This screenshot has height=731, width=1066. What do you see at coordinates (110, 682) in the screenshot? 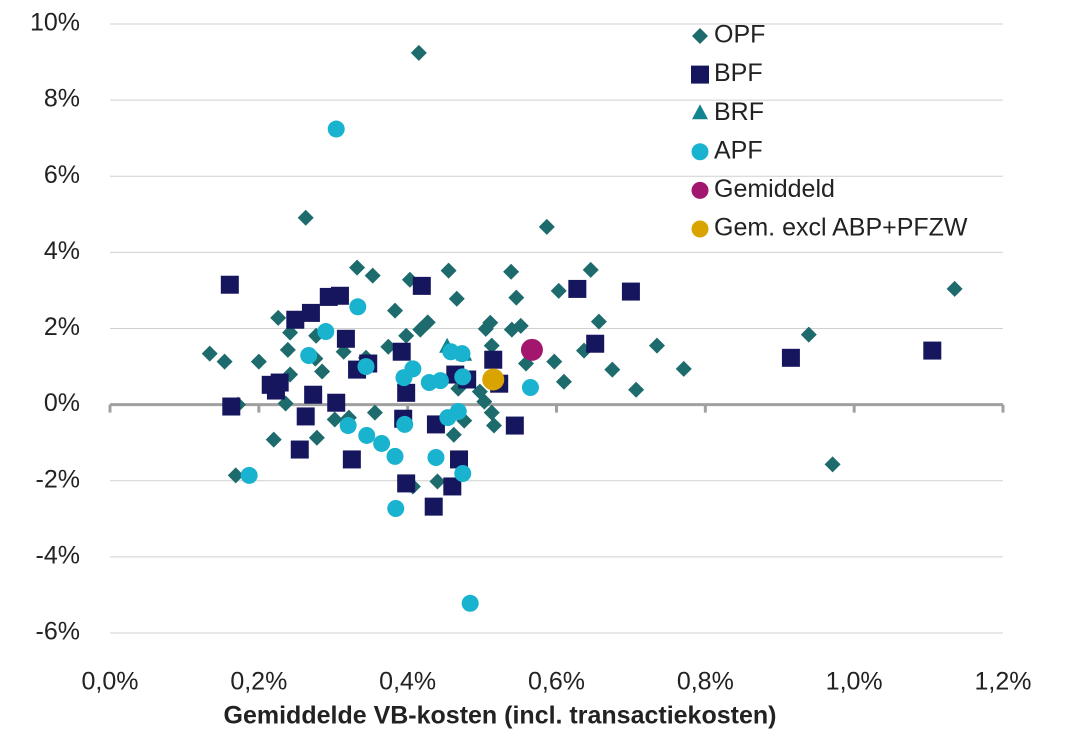
I see `x-tick-label: 0,0%` at bounding box center [110, 682].